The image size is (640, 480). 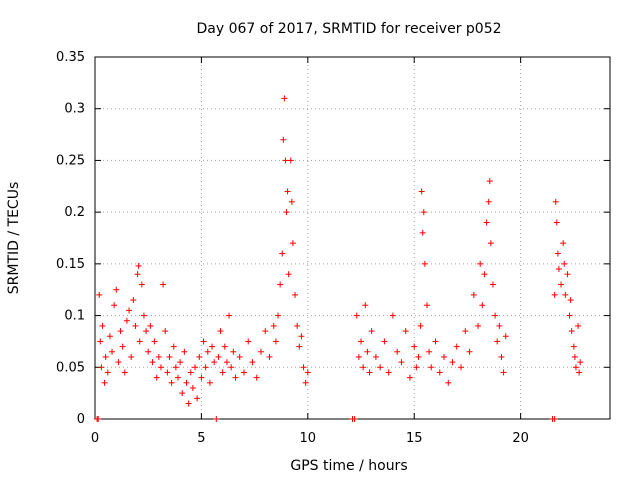 I want to click on y-tick-label: 0.1, so click(x=74, y=316).